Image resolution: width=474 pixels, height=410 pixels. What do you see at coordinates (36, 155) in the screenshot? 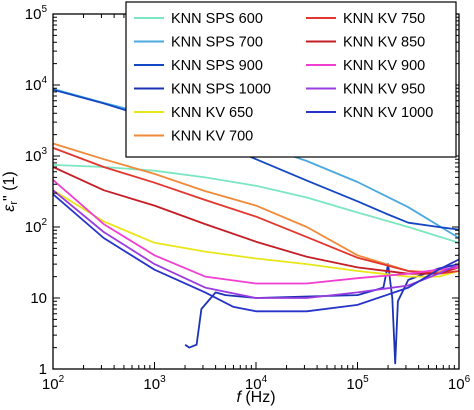
I see `y-tick-label: 10³` at bounding box center [36, 155].